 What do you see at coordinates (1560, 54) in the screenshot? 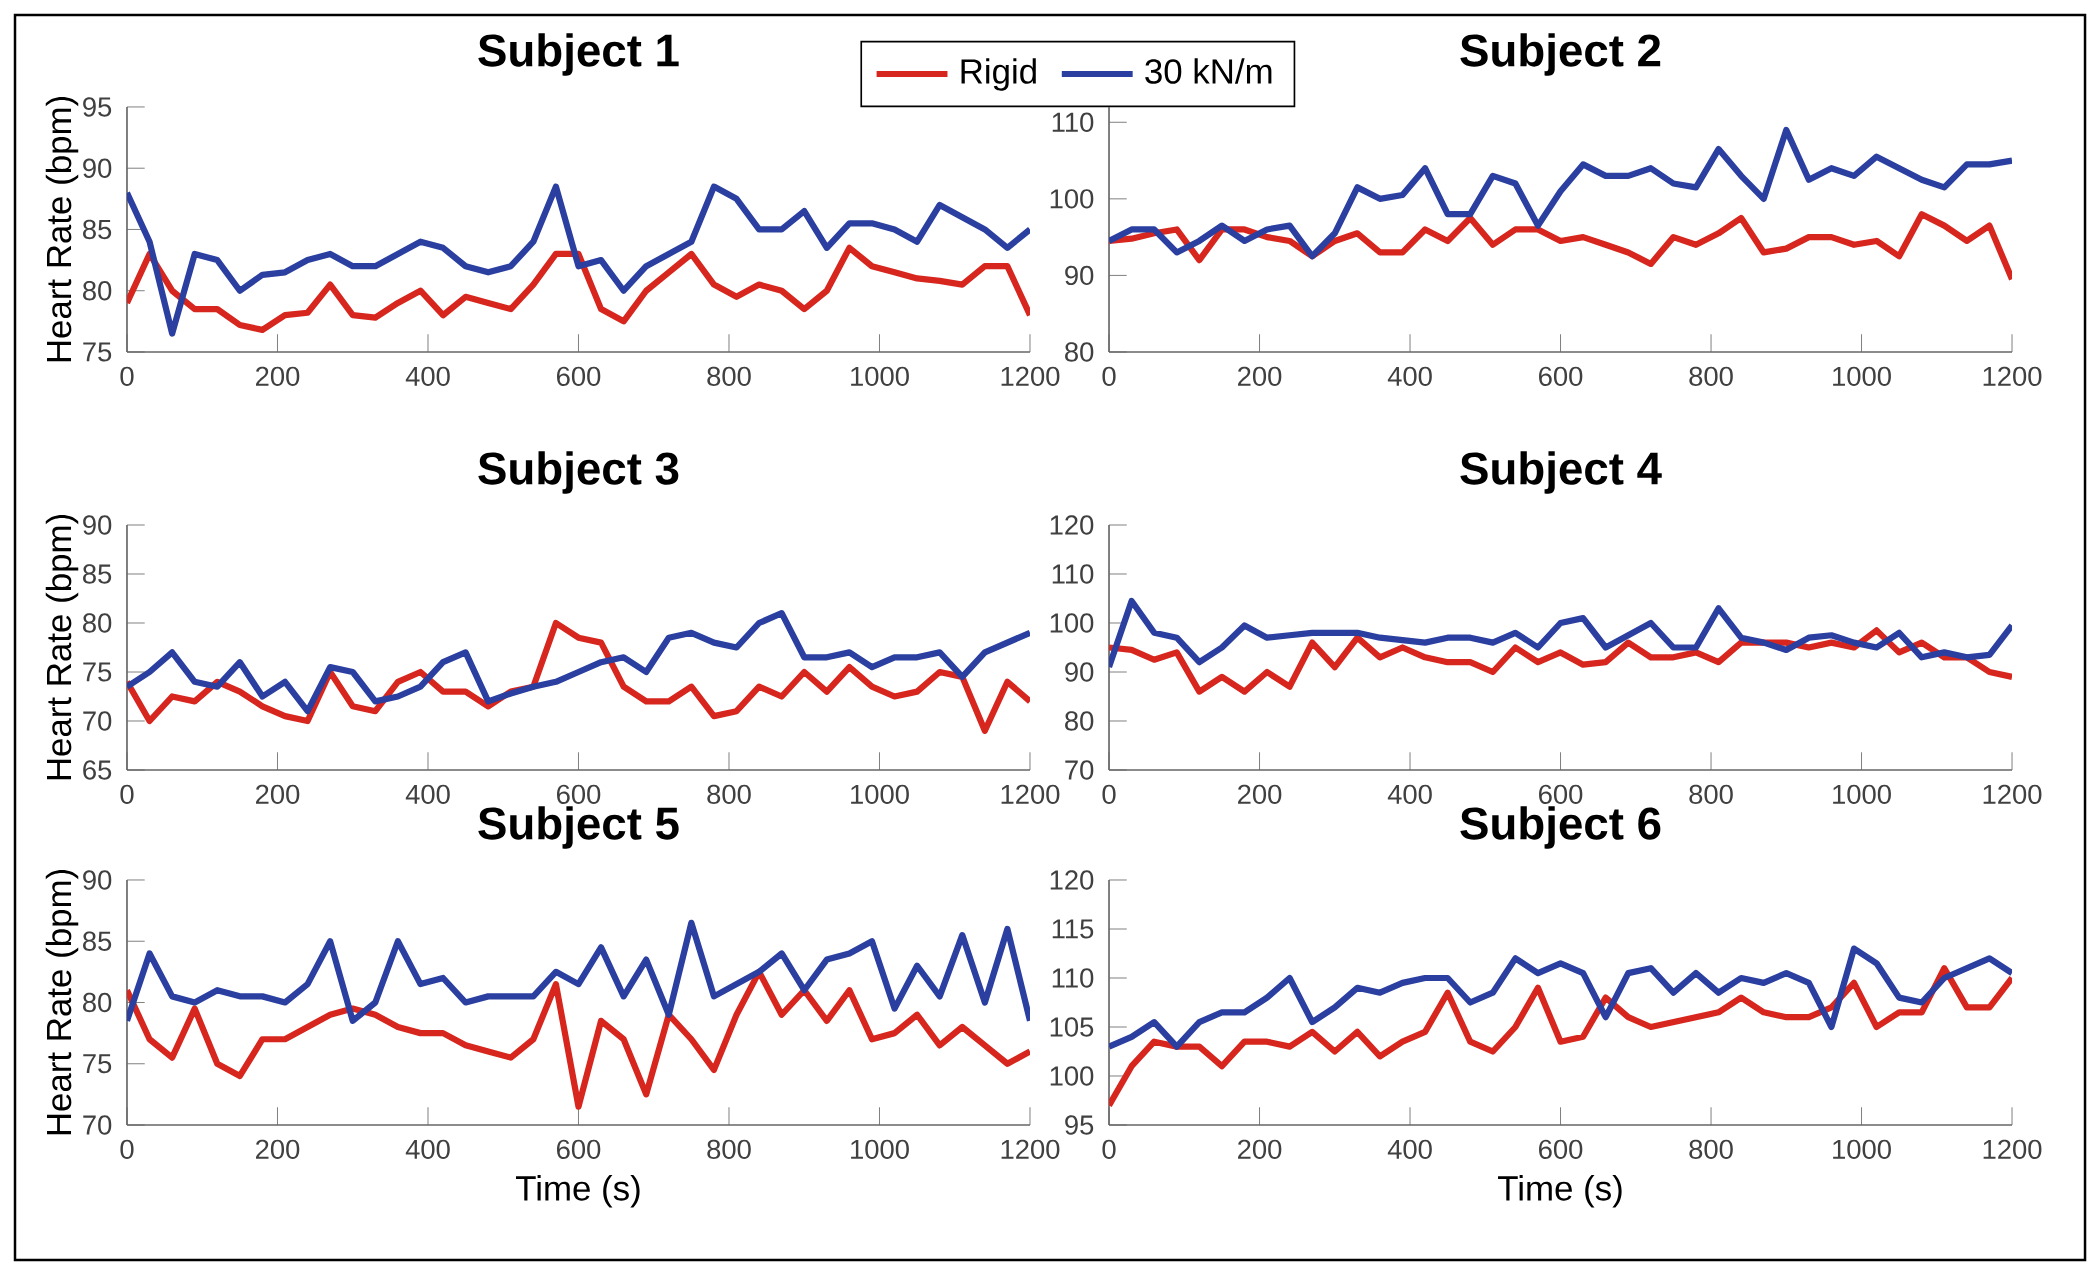
I see `chart-title: Subject 2` at bounding box center [1560, 54].